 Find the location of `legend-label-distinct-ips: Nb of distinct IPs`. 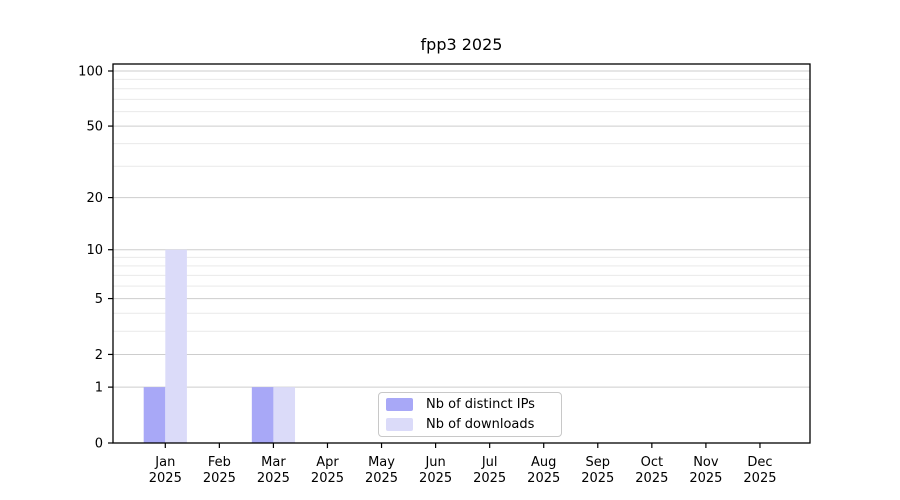

legend-label-distinct-ips: Nb of distinct IPs is located at coordinates (480, 404).